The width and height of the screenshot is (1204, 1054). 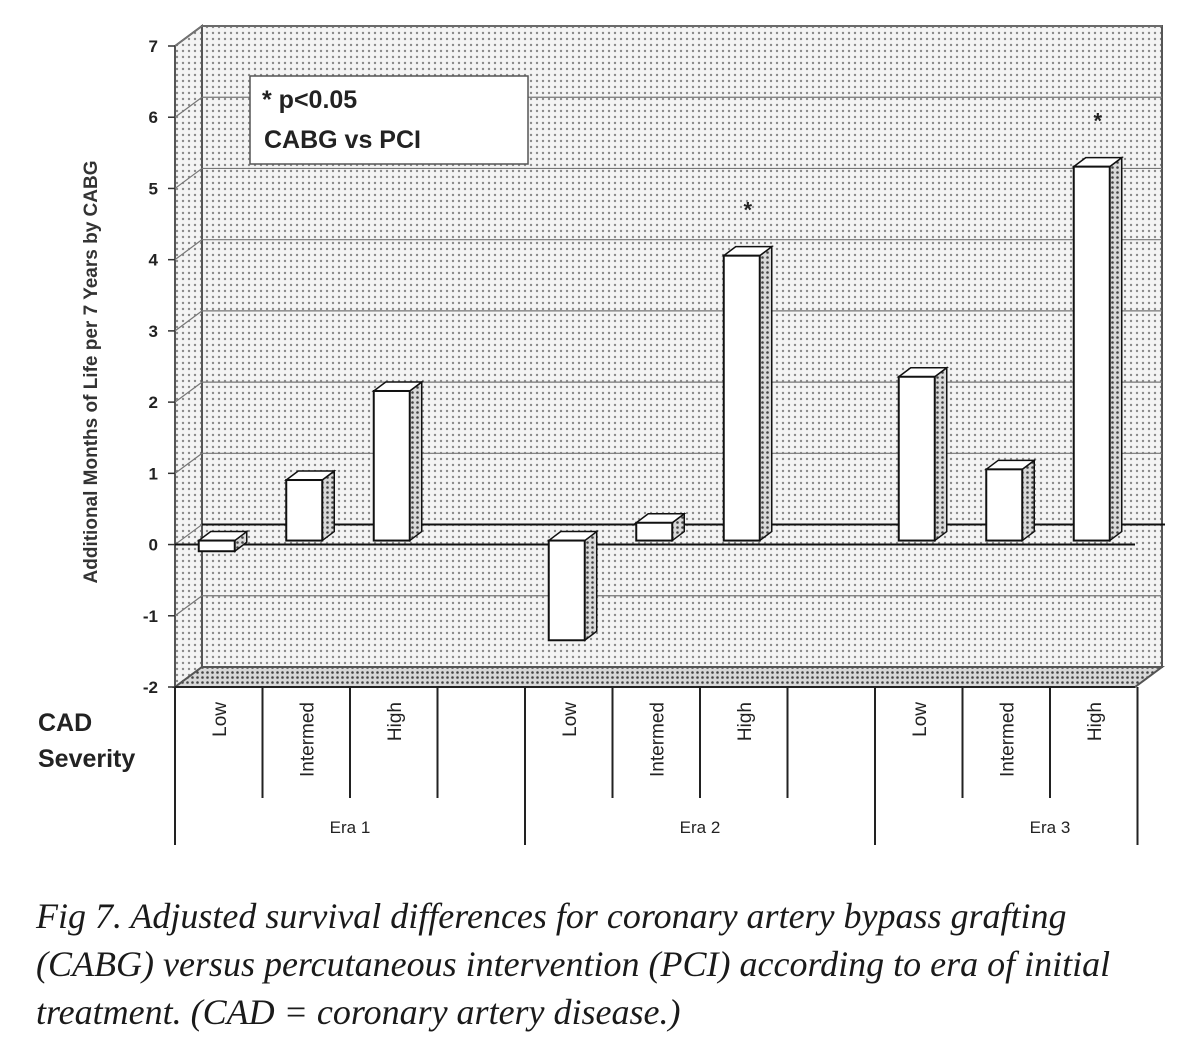 What do you see at coordinates (153, 331) in the screenshot?
I see `y-tick-label: 3` at bounding box center [153, 331].